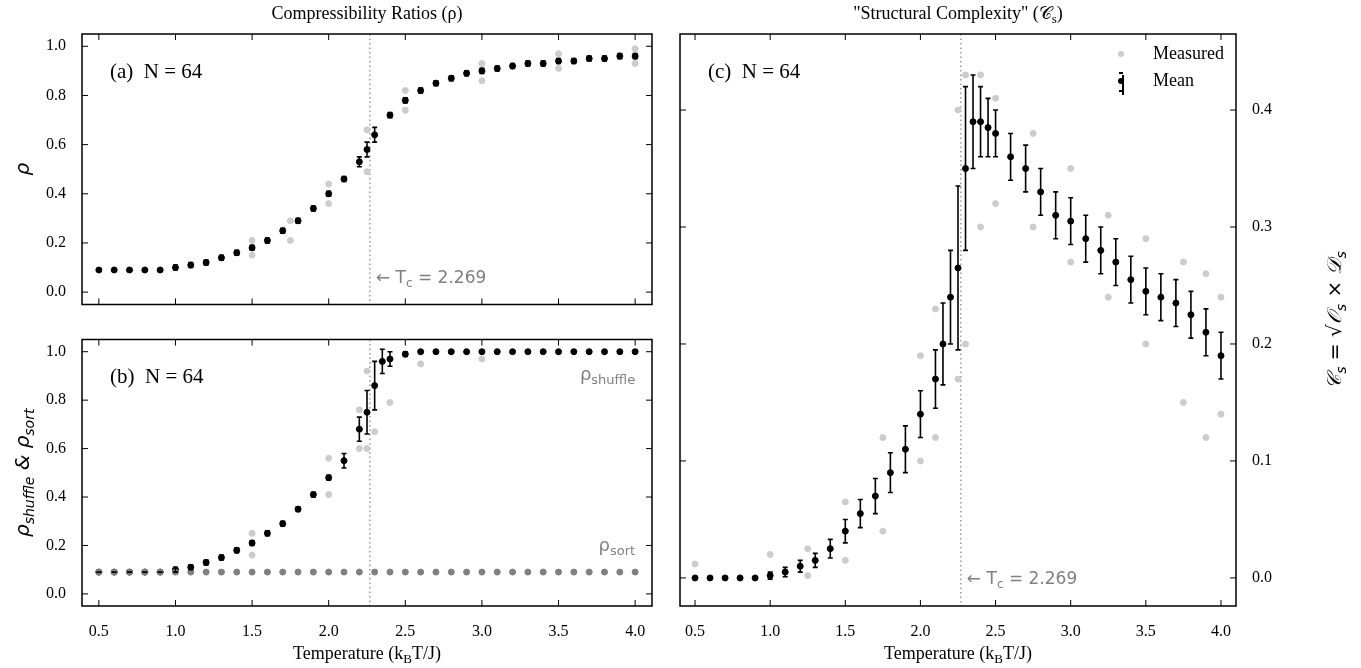  I want to click on y2-tick-label: 0.4, so click(1262, 109).